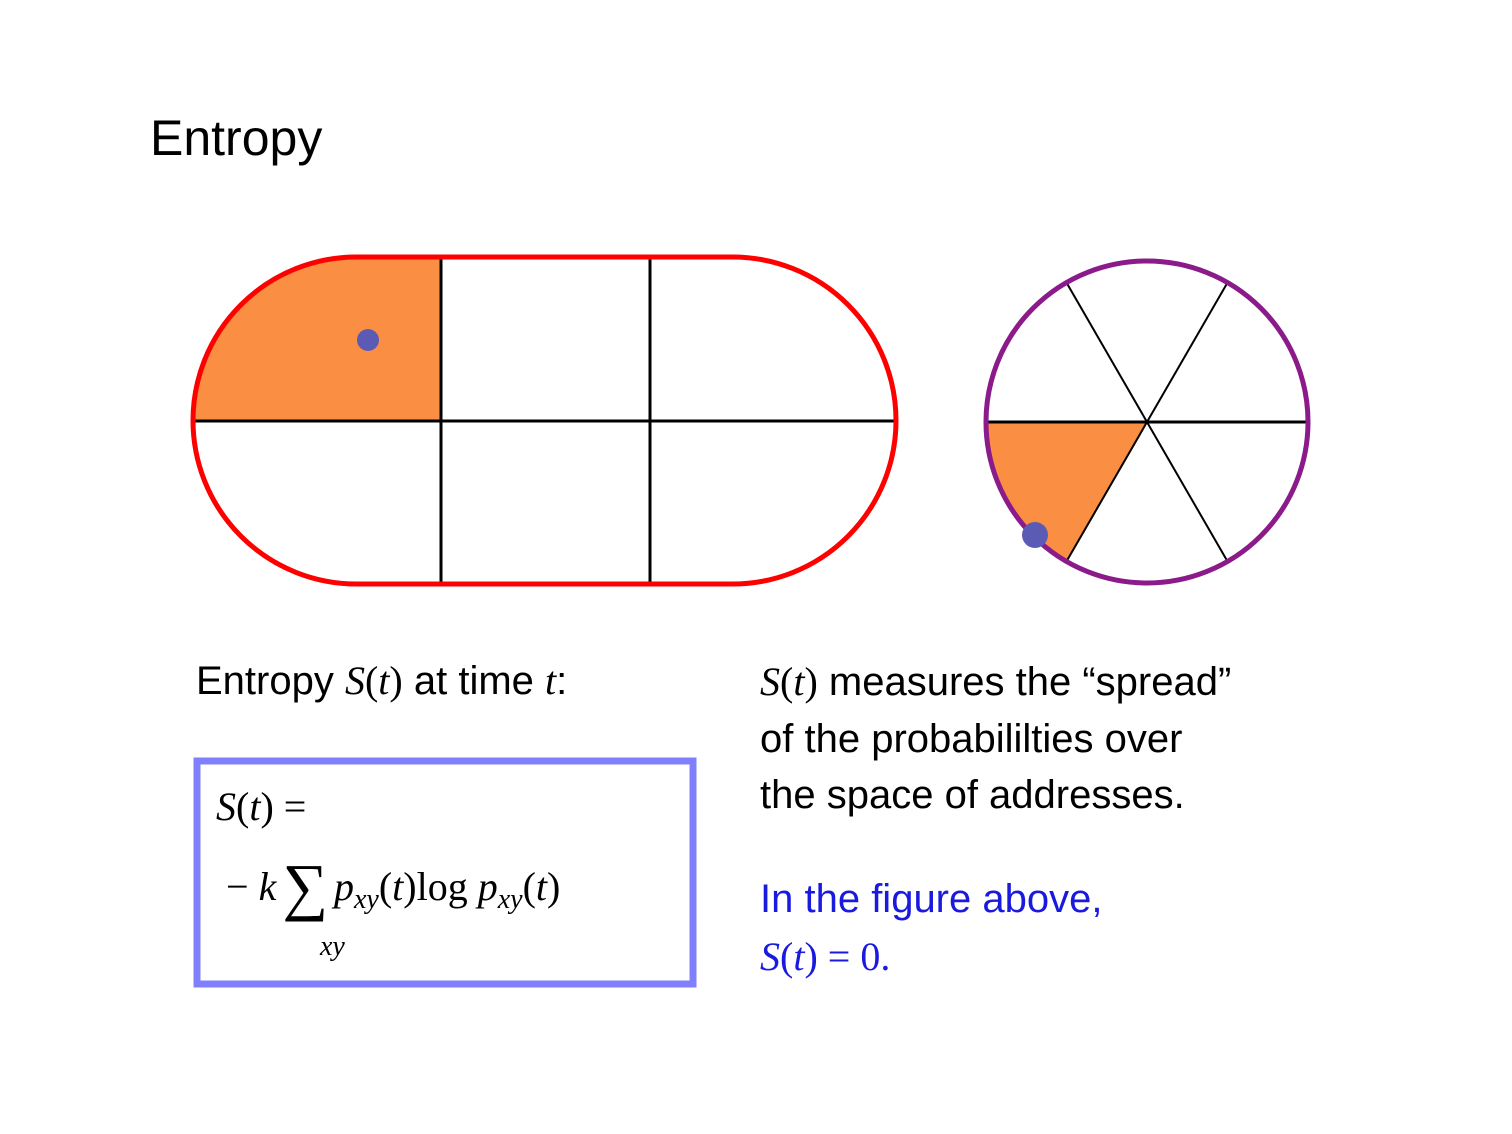 The image size is (1512, 1134). Describe the element at coordinates (236, 138) in the screenshot. I see `slide-title: Entropy` at that location.